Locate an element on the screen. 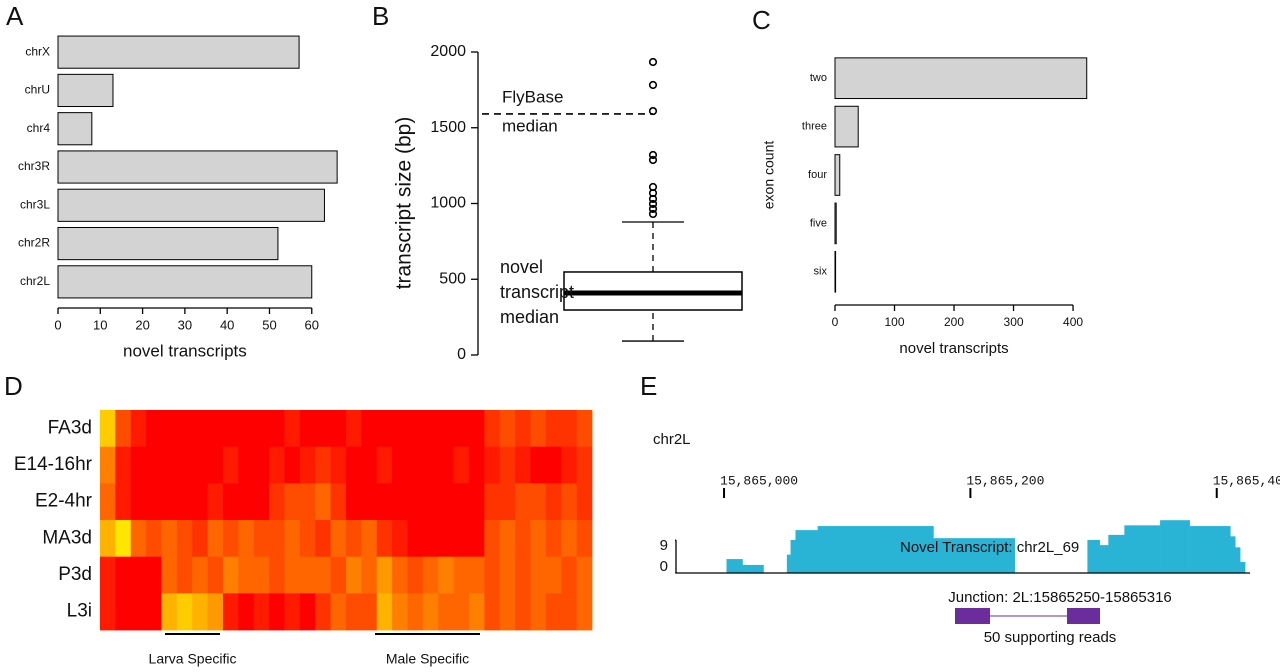  category-label: four is located at coordinates (817, 175).